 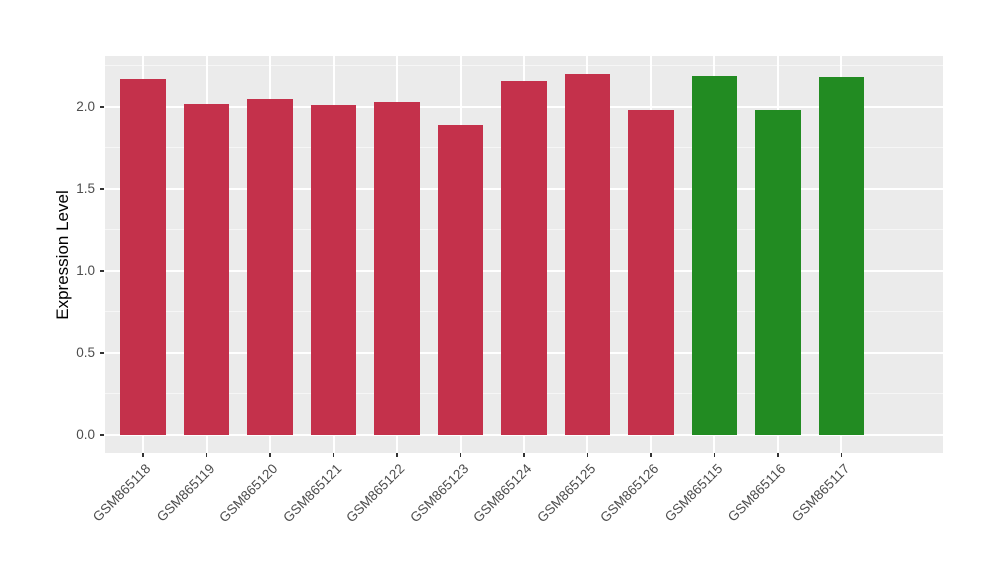 I want to click on bar-GSM865115, so click(x=714, y=255).